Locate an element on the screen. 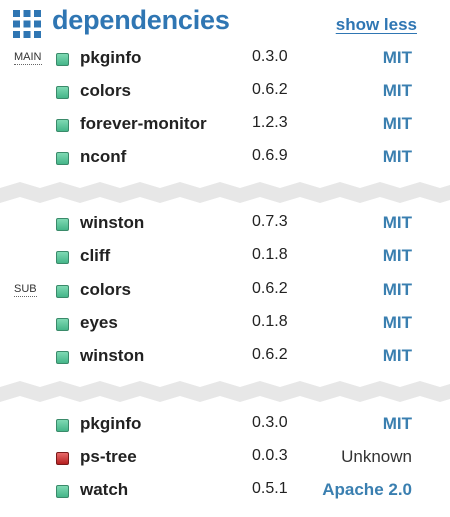 Image resolution: width=450 pixels, height=517 pixels. page-title: dependencies is located at coordinates (141, 20).